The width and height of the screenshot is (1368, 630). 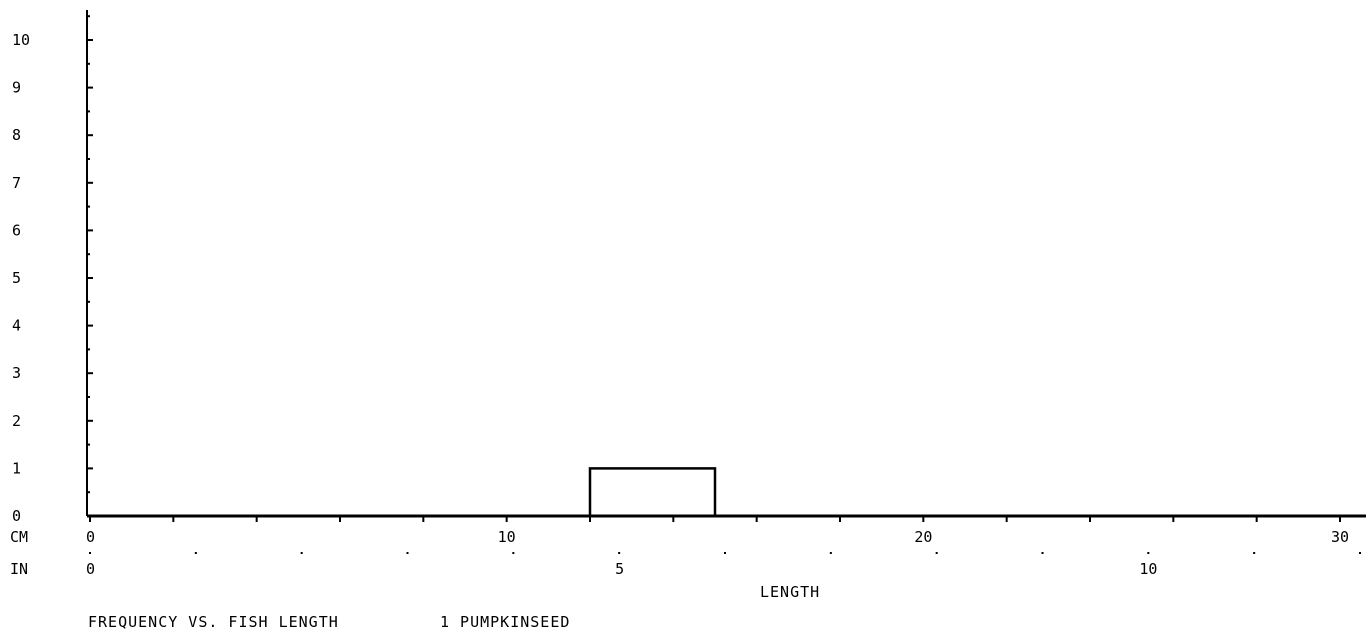 What do you see at coordinates (1340, 537) in the screenshot?
I see `x-cm-tick-label: 30` at bounding box center [1340, 537].